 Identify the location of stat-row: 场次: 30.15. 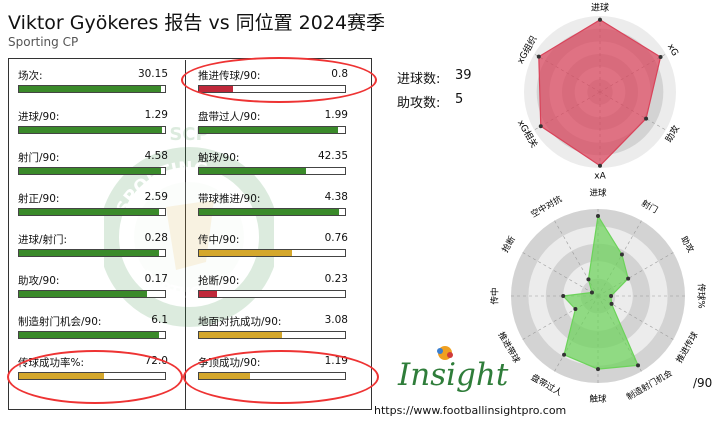
(94, 83).